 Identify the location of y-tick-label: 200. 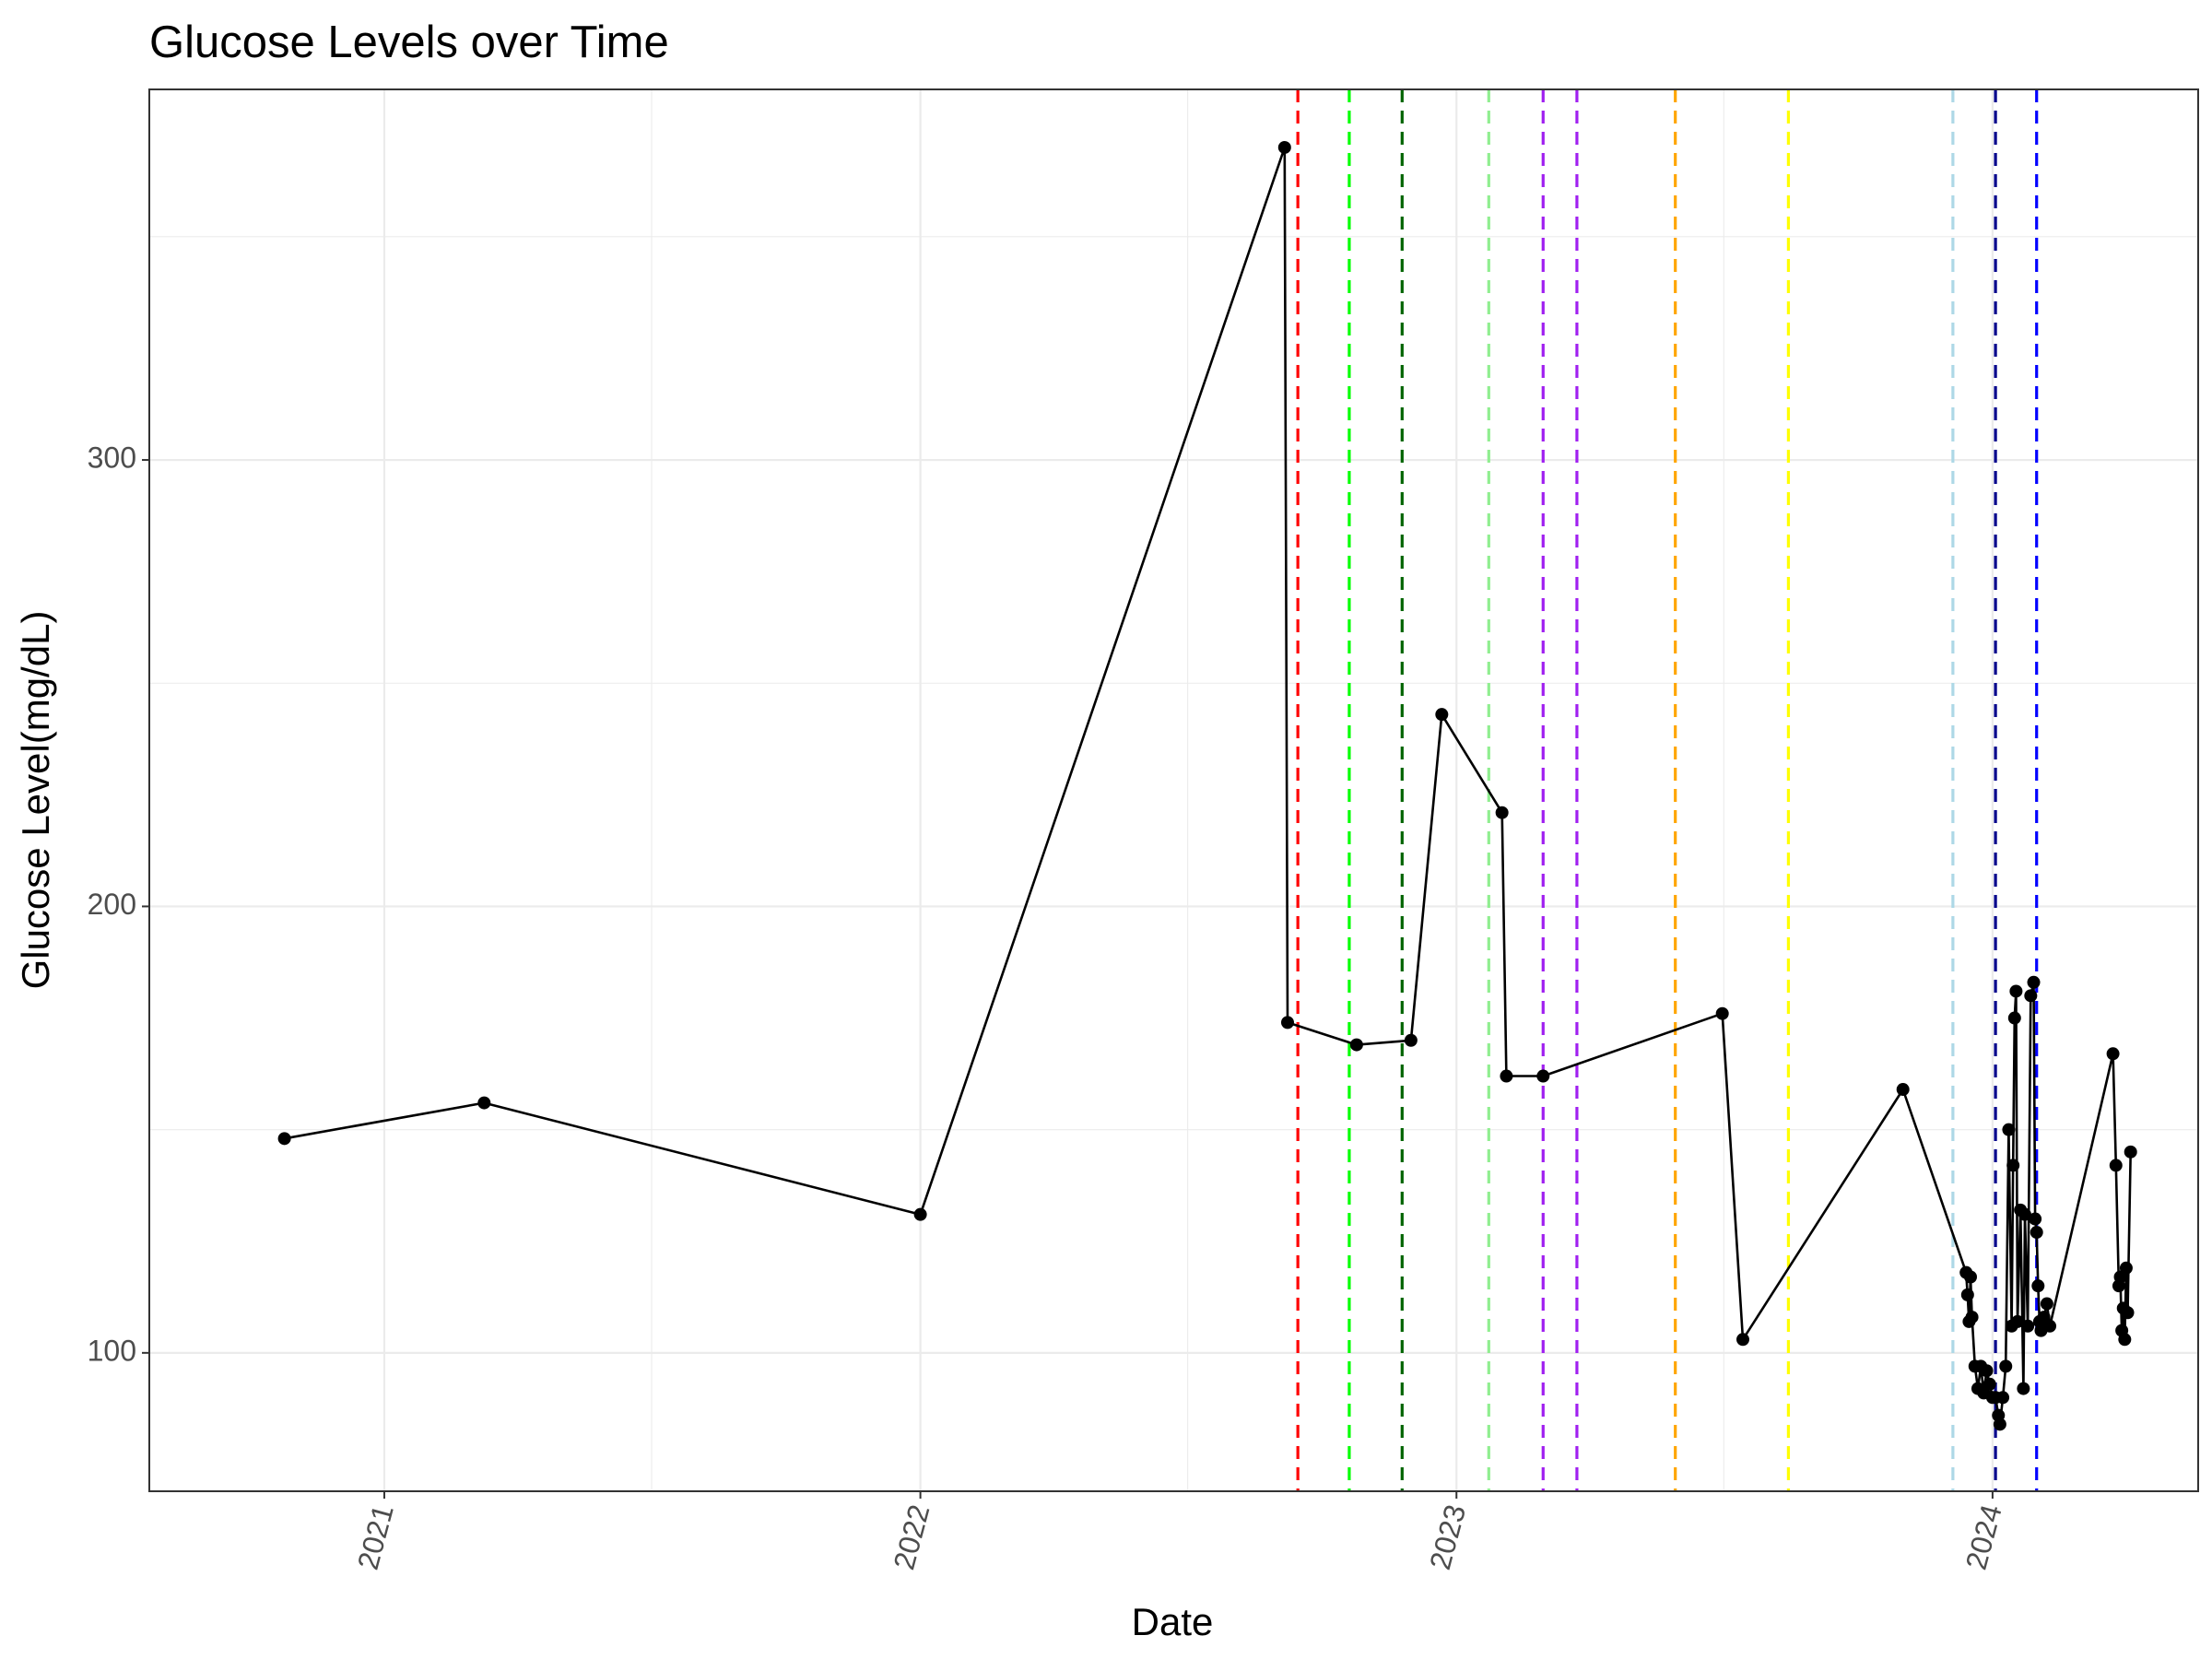
(112, 904).